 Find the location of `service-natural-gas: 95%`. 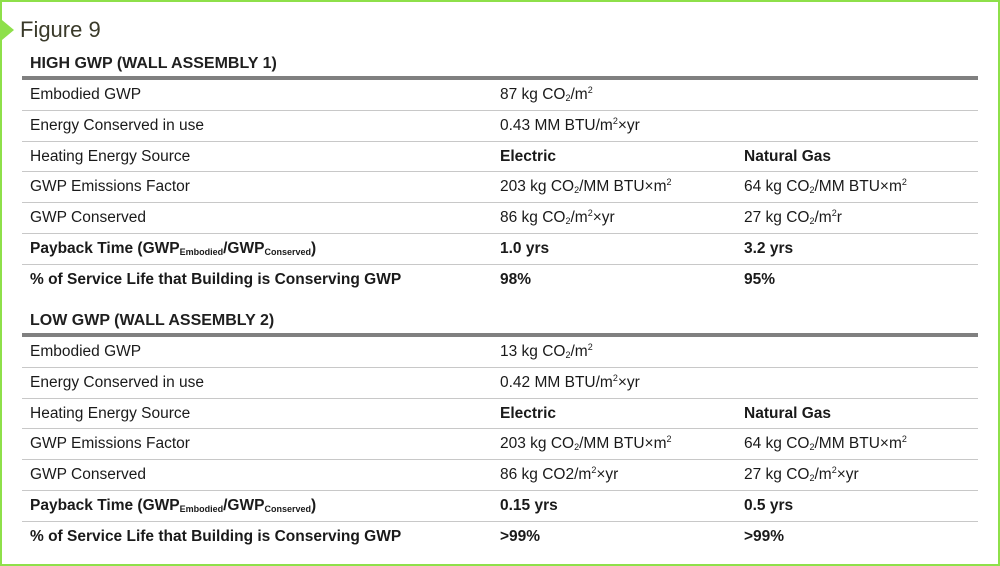

service-natural-gas: 95% is located at coordinates (760, 279).